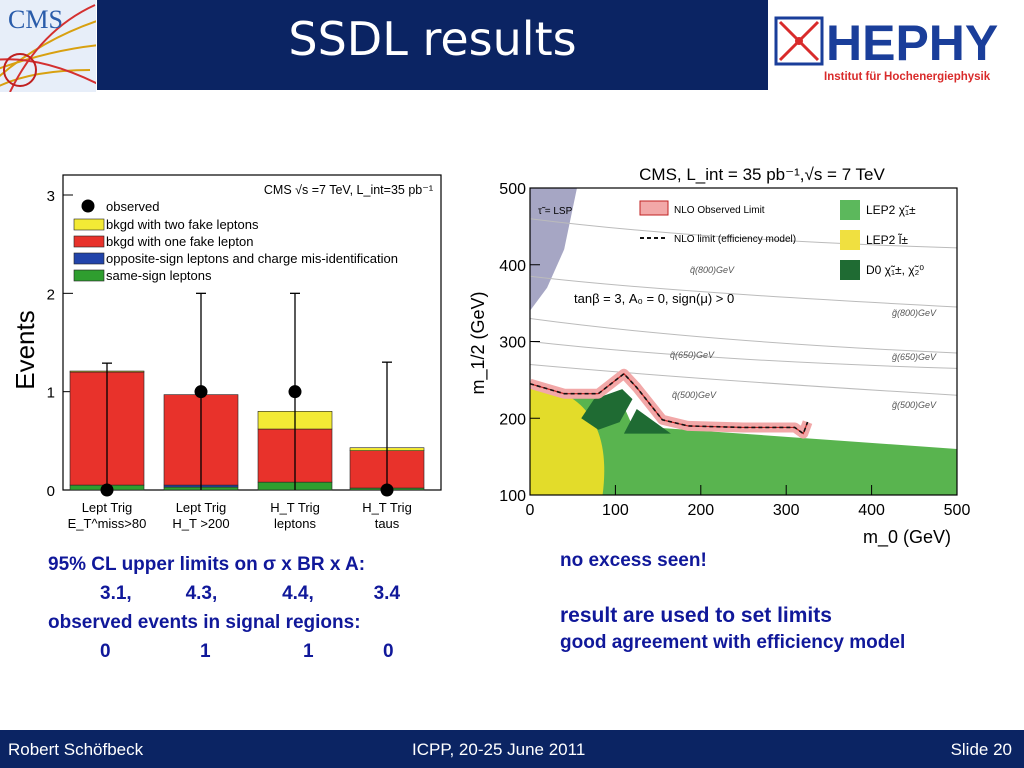 The image size is (1024, 768). Describe the element at coordinates (512, 496) in the screenshot. I see `y-tick-label: 100` at that location.